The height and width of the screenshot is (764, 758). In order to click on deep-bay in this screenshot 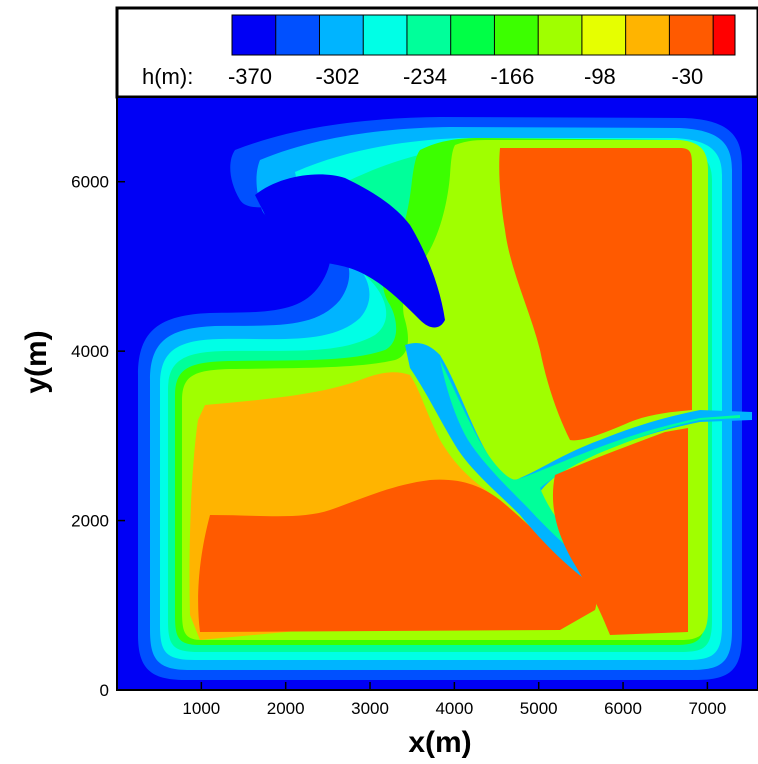, I will do `click(350, 251)`.